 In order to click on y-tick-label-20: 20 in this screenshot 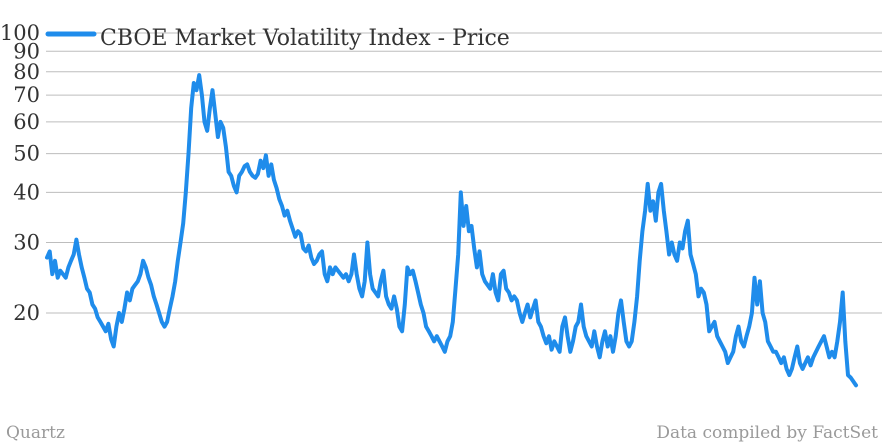, I will do `click(26, 313)`.